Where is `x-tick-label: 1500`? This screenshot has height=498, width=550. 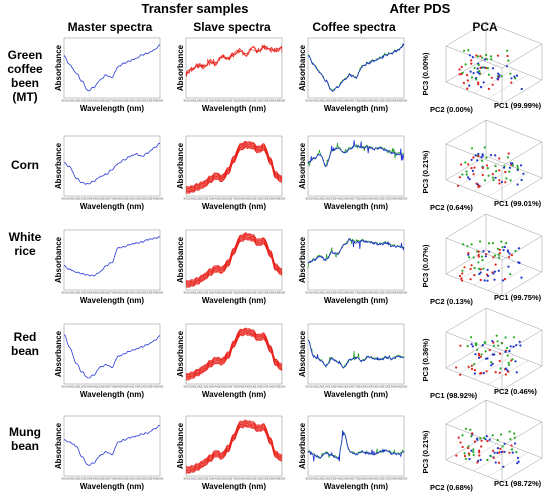
x-tick-label: 1500 is located at coordinates (344, 479).